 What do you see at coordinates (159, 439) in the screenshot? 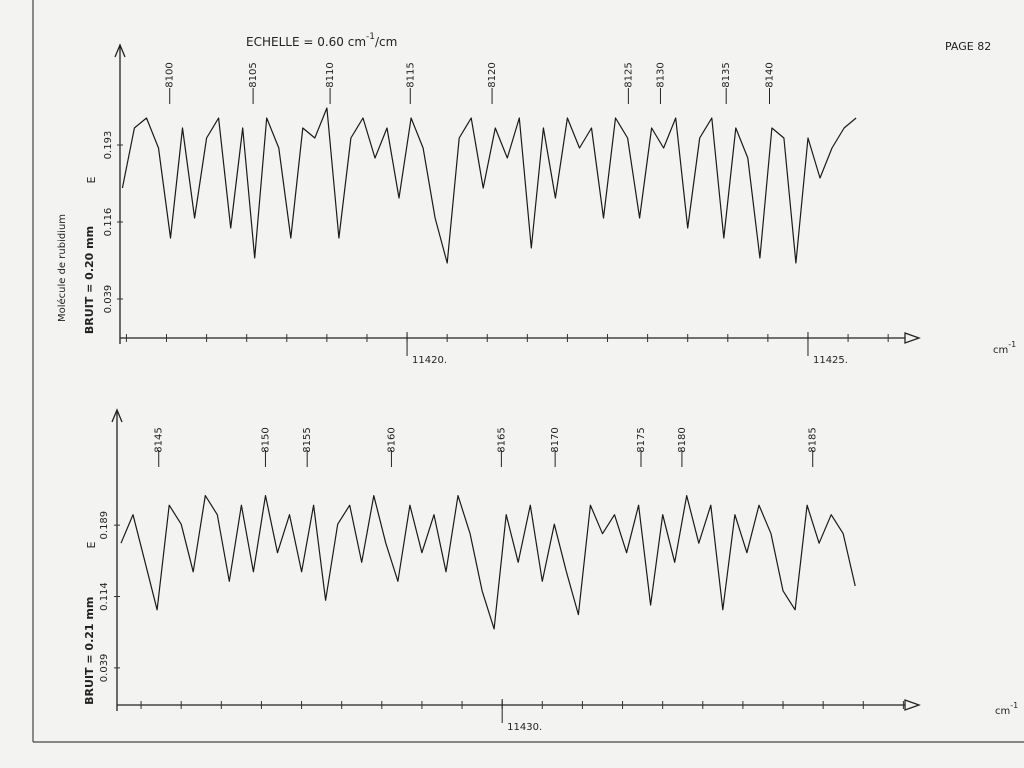
I see `line-label: 8145` at bounding box center [159, 439].